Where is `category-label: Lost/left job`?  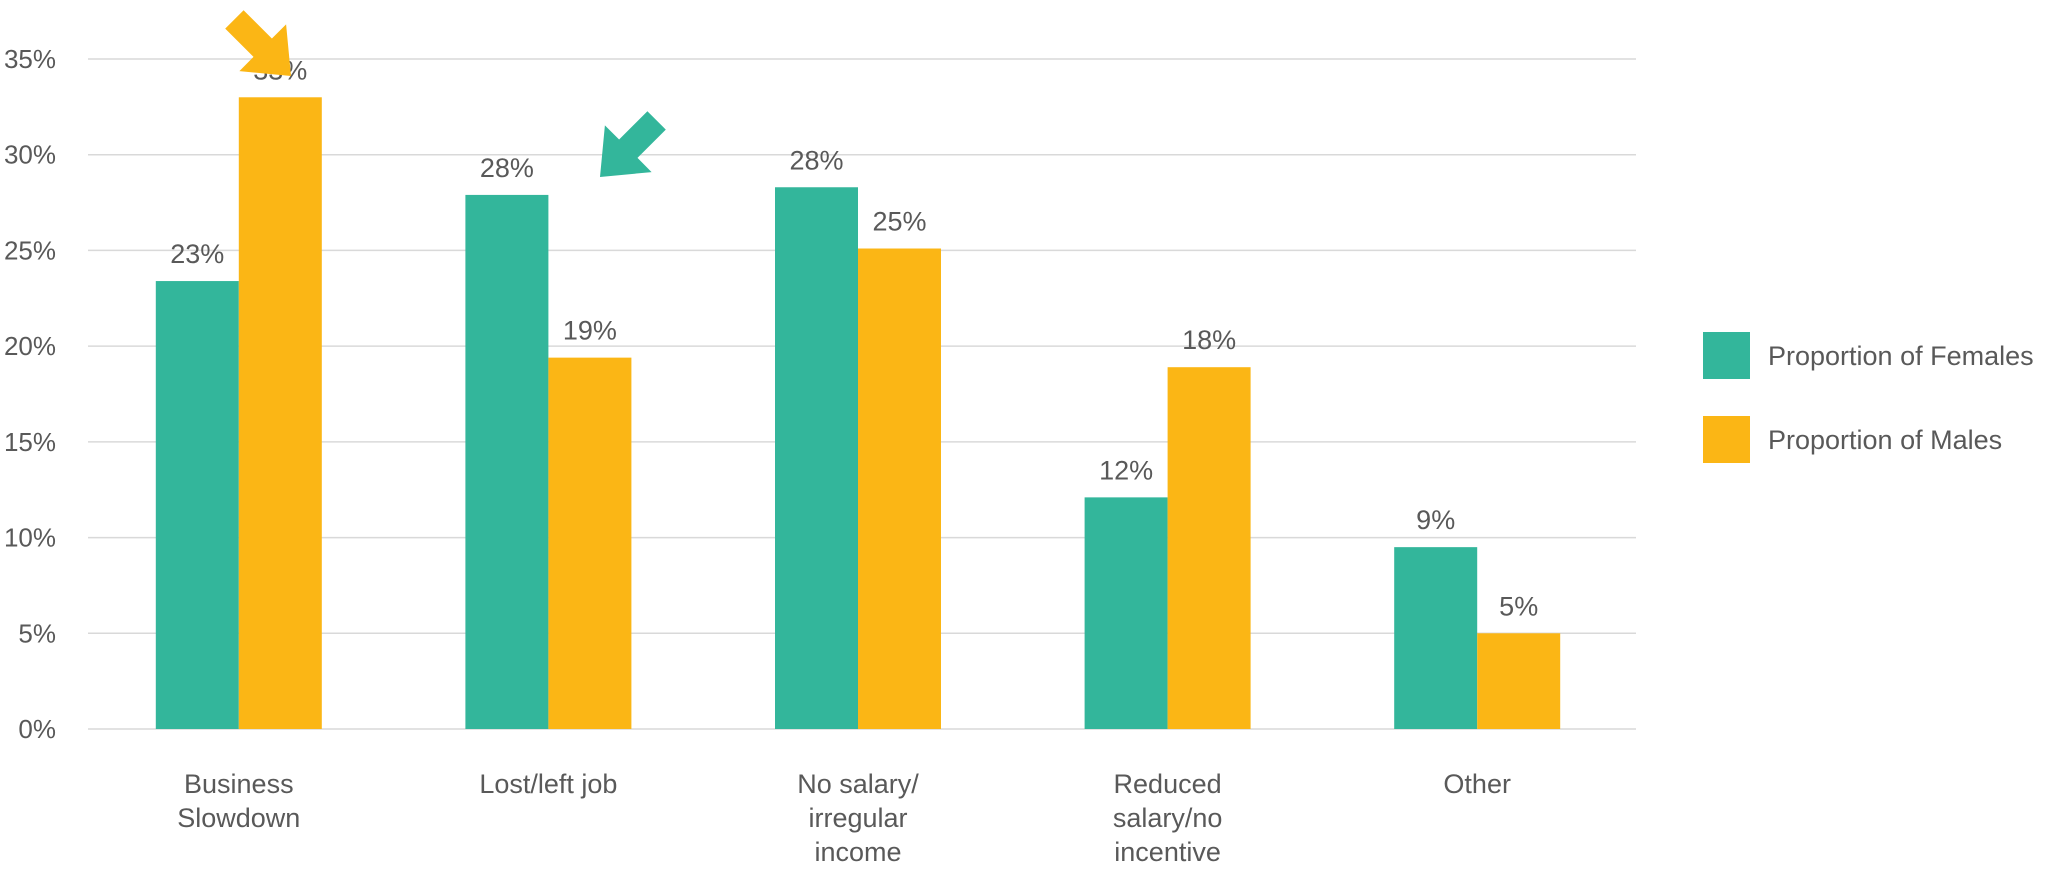 category-label: Lost/left job is located at coordinates (548, 784).